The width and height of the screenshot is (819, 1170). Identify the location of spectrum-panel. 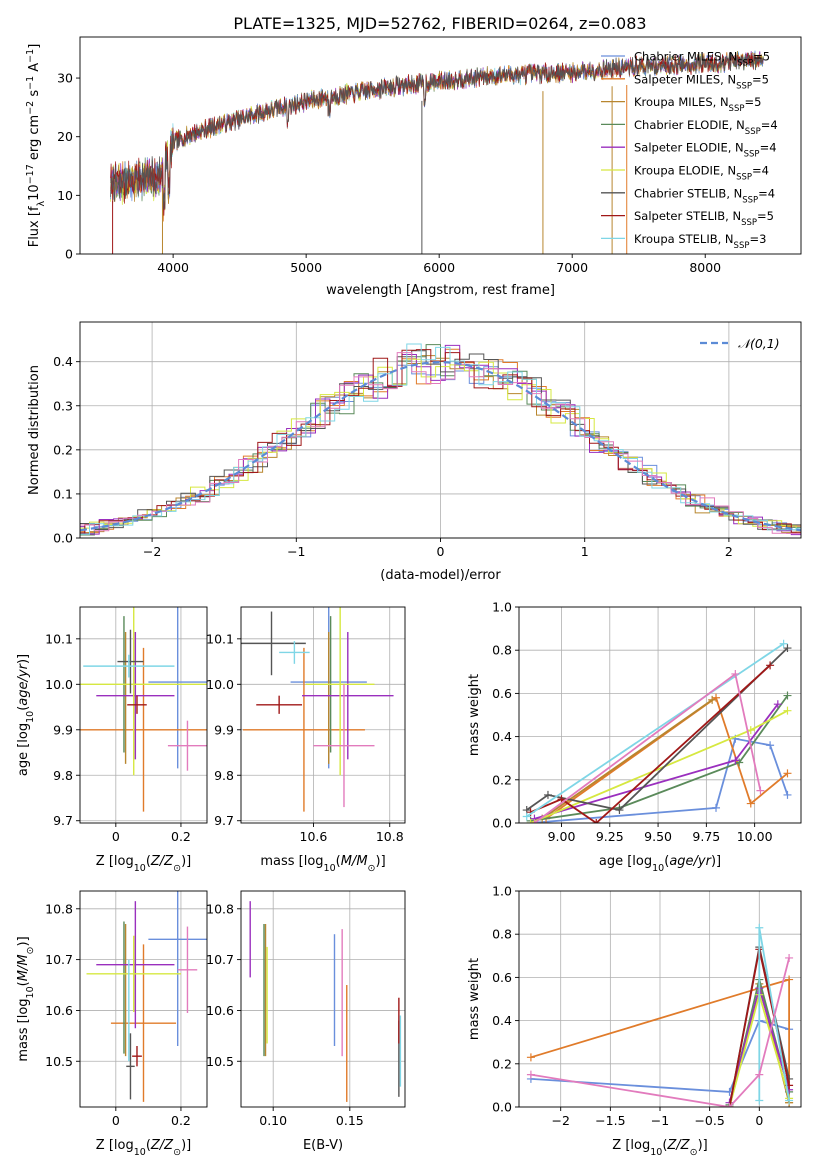
(437, 152).